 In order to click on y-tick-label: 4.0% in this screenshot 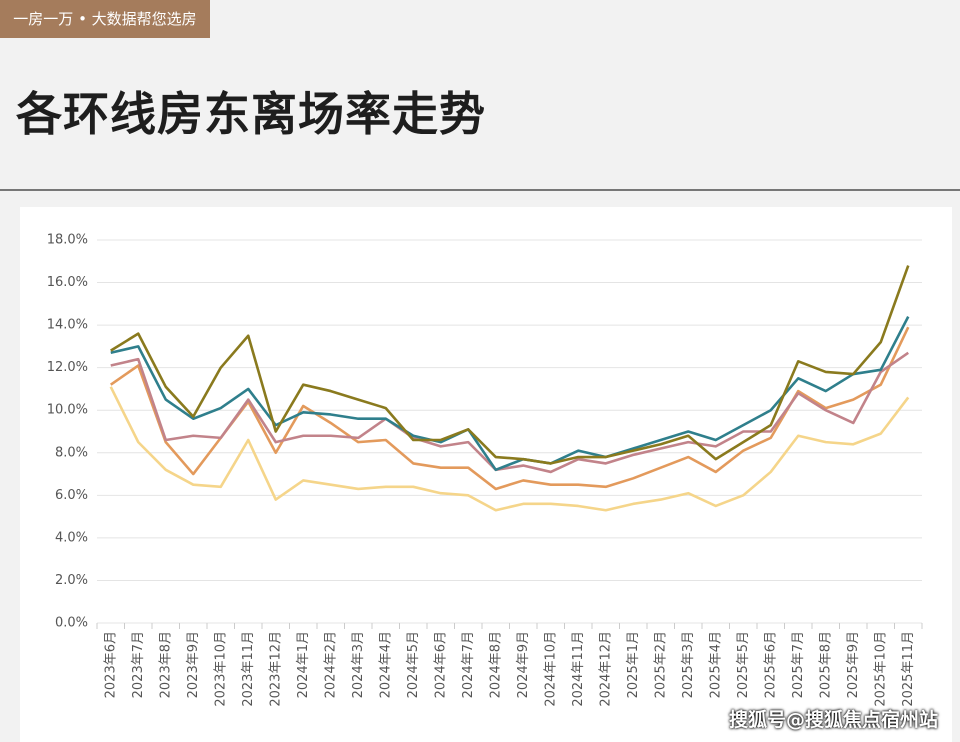, I will do `click(71, 537)`.